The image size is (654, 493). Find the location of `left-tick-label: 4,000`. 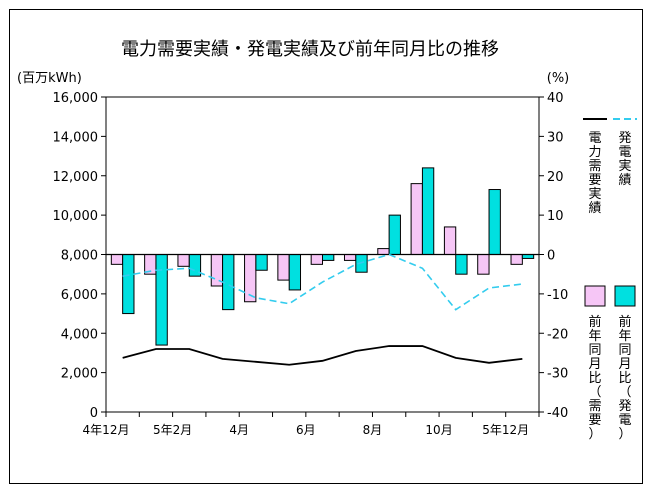

left-tick-label: 4,000 is located at coordinates (79, 334).